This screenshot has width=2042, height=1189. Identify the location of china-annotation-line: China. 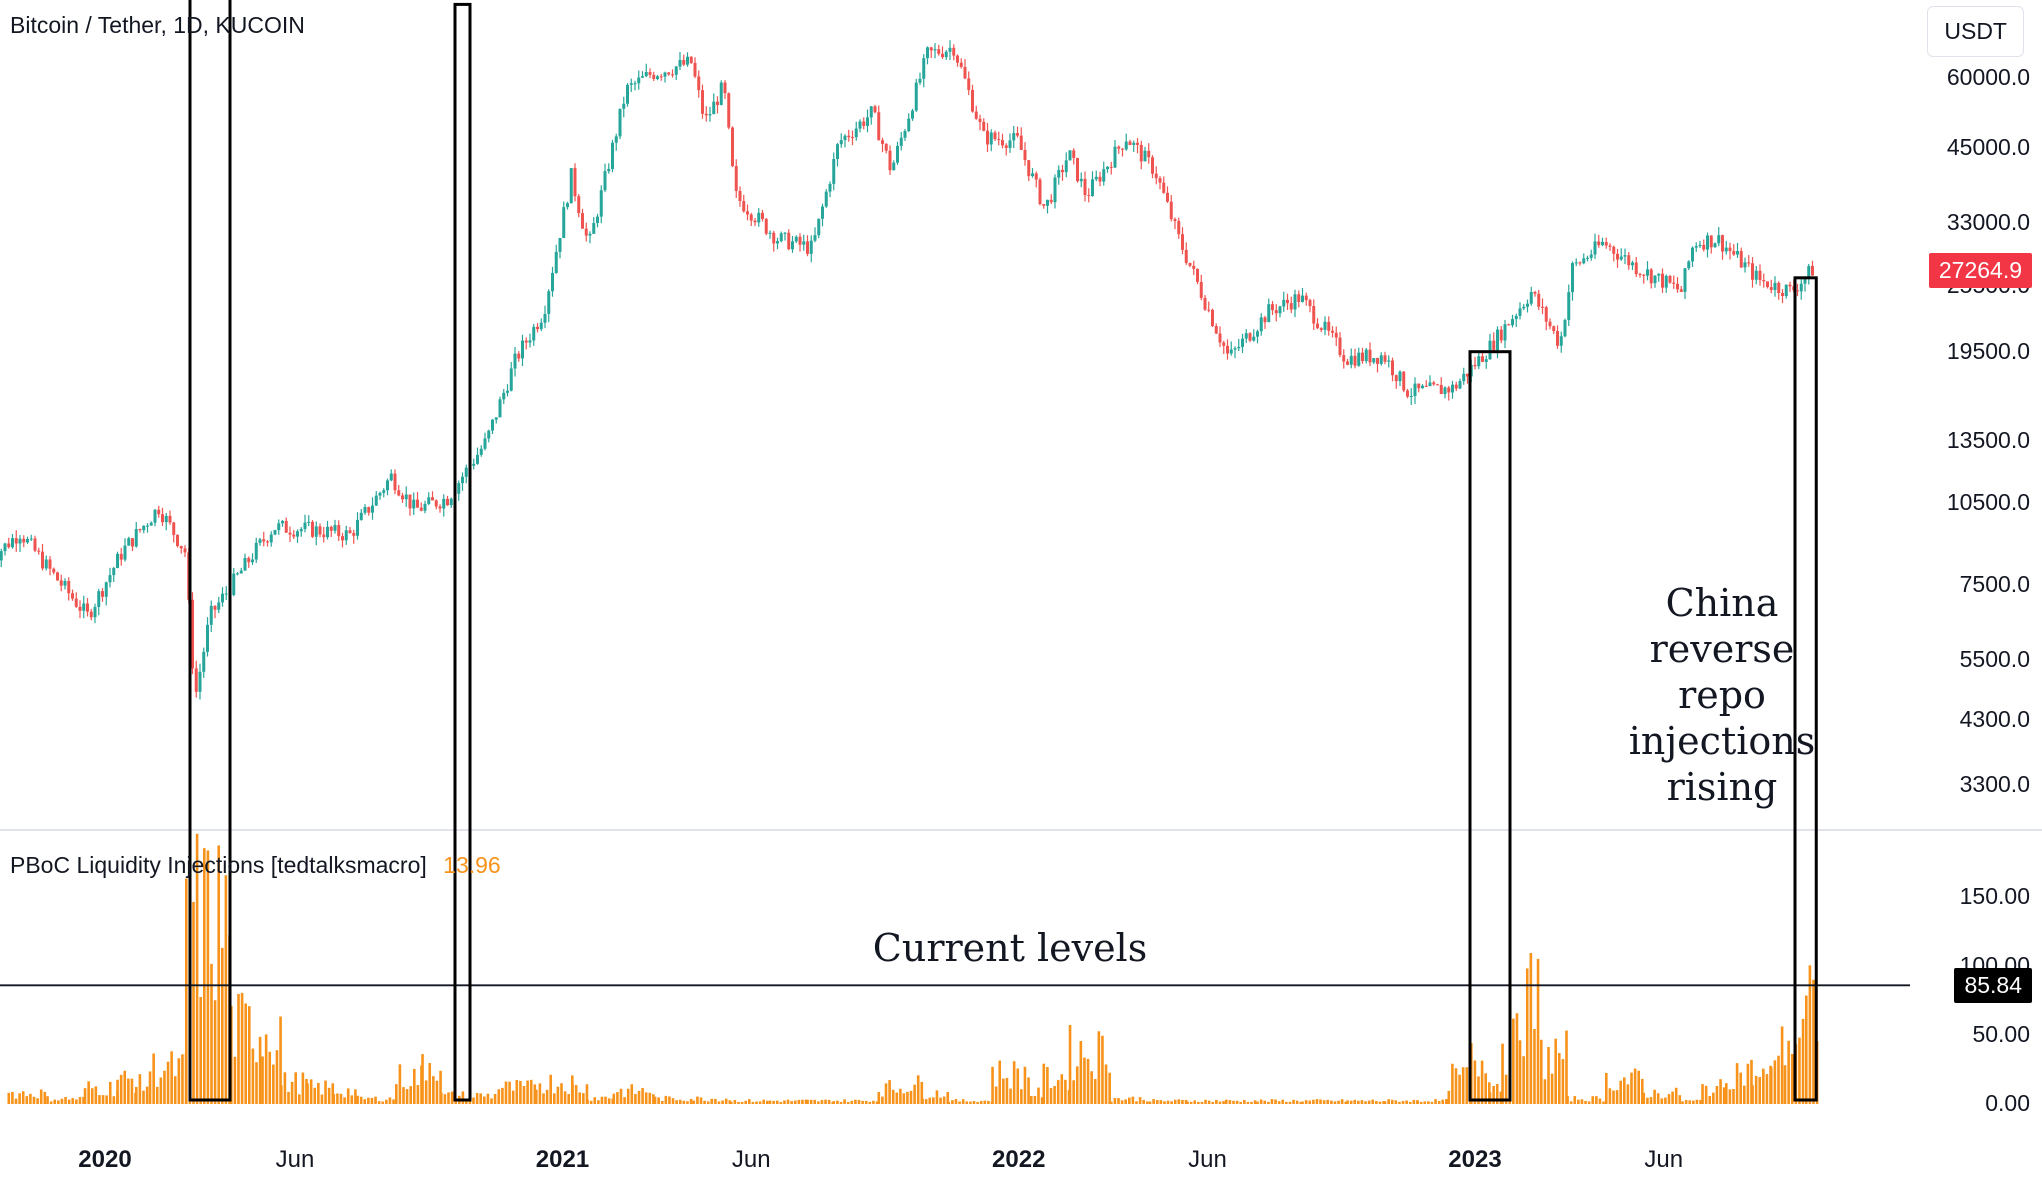
(1722, 603).